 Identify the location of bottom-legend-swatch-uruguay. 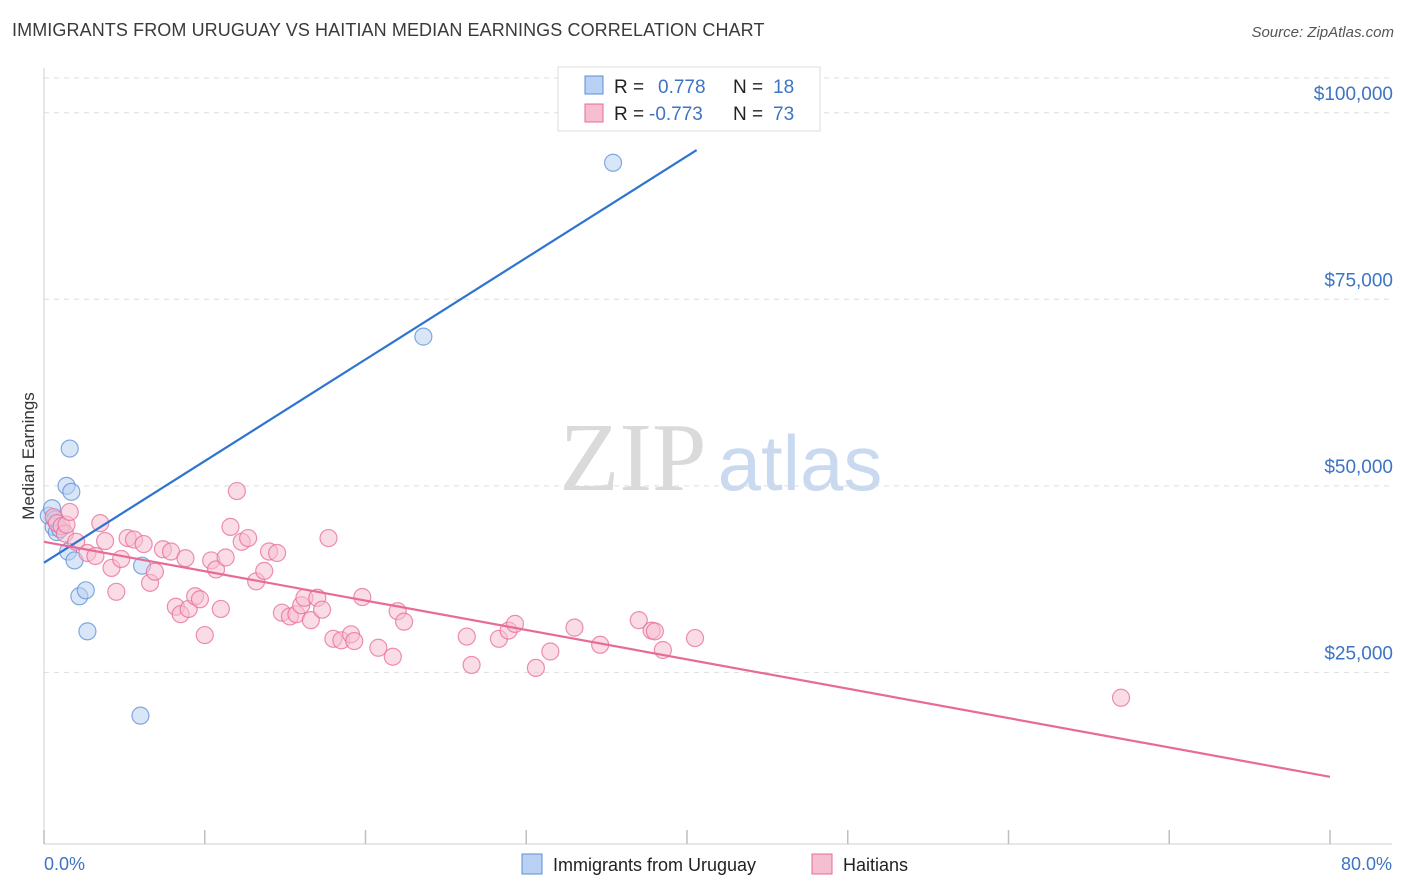
(532, 864).